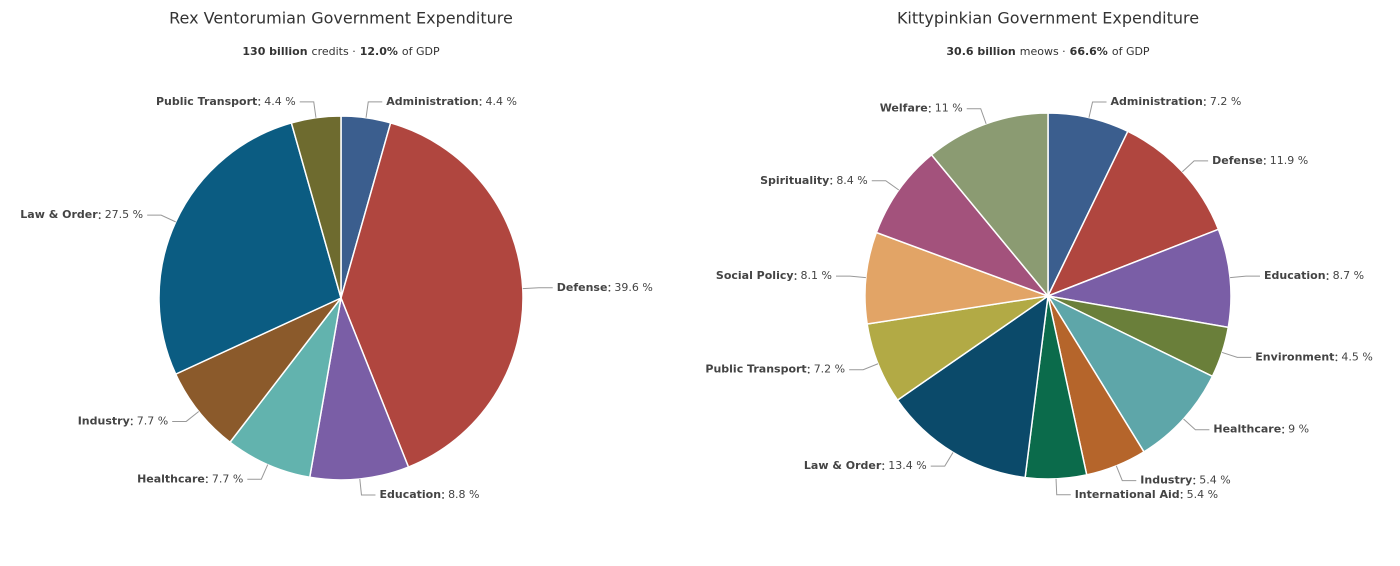 The width and height of the screenshot is (1400, 566). Describe the element at coordinates (605, 287) in the screenshot. I see `data-label: Defense 39.6 %` at that location.